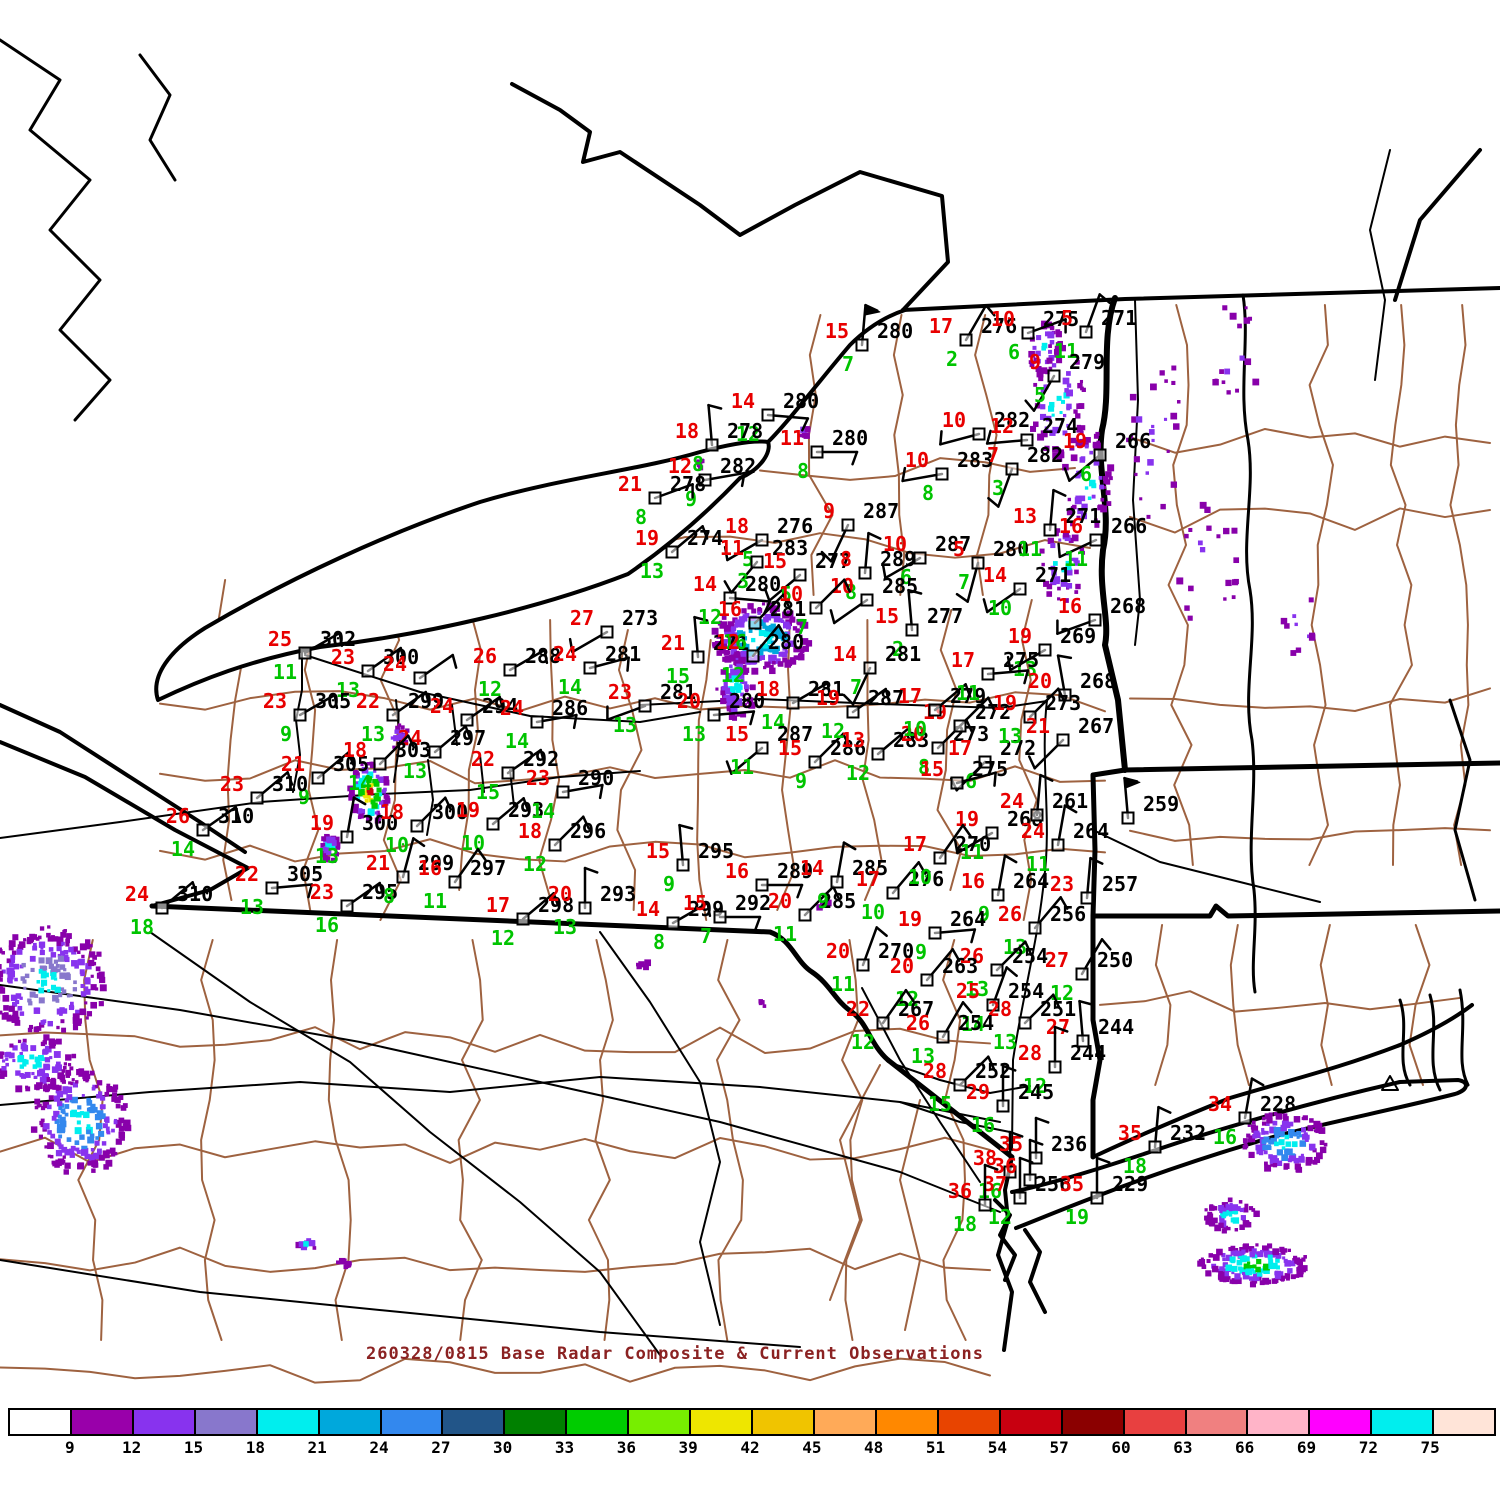 This screenshot has width=1500, height=1500. I want to click on station-pressure: 298, so click(556, 905).